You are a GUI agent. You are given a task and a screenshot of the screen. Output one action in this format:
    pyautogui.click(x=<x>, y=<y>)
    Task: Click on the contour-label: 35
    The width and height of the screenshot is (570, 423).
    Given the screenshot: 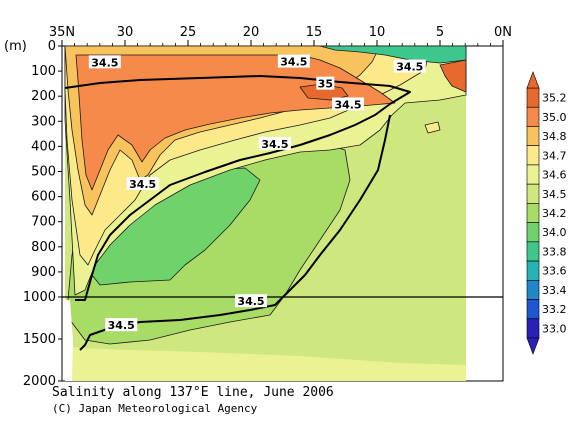 What is the action you would take?
    pyautogui.click(x=325, y=84)
    